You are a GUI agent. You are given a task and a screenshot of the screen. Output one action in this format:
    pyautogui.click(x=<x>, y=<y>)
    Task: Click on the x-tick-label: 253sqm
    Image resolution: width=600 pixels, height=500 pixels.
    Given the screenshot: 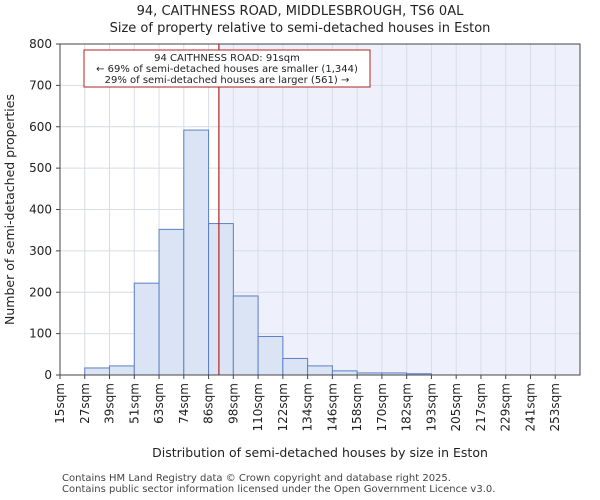 What is the action you would take?
    pyautogui.click(x=555, y=407)
    